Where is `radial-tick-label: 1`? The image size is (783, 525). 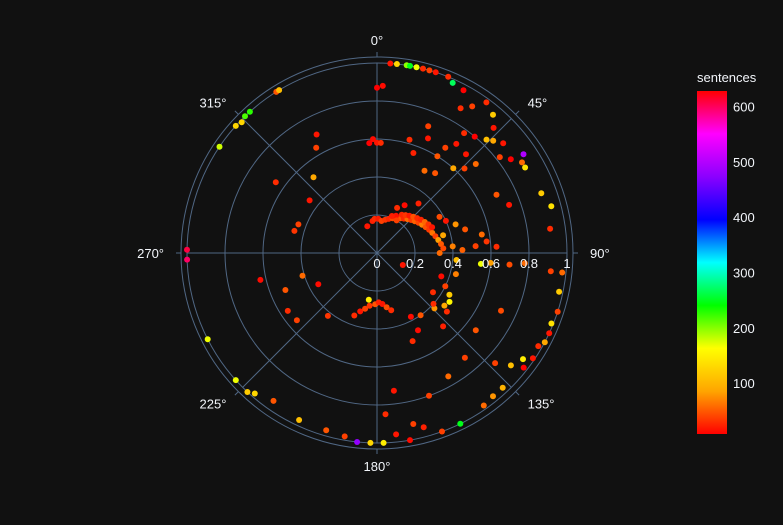 radial-tick-label: 1 is located at coordinates (566, 263).